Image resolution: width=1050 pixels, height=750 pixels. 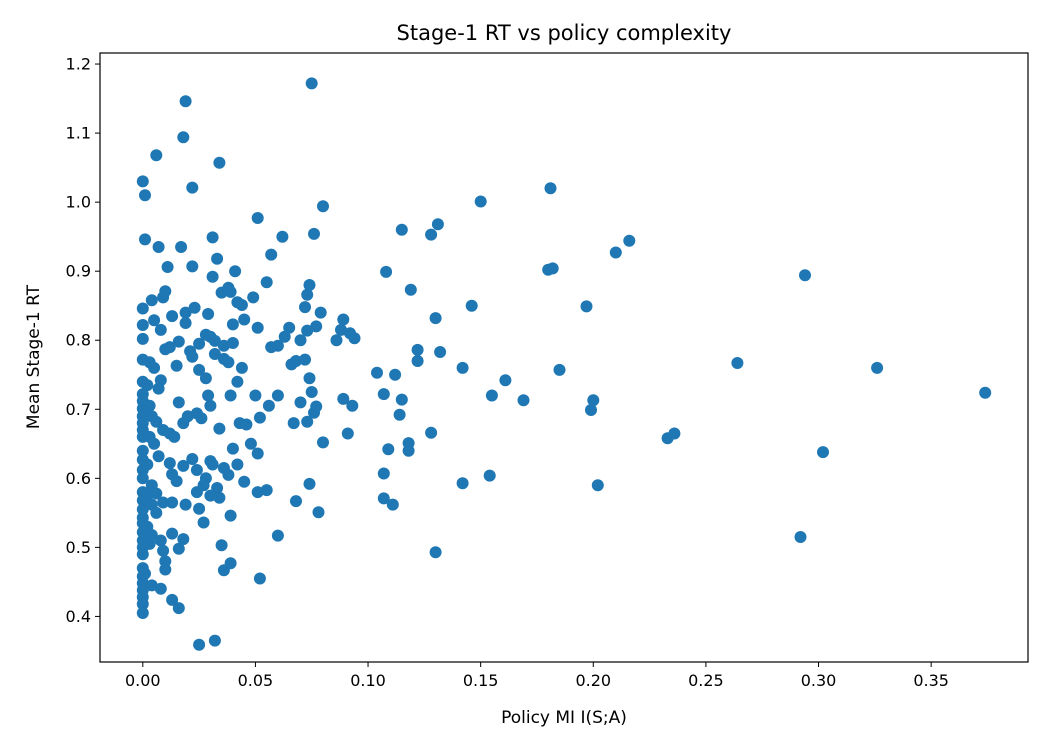 What do you see at coordinates (564, 33) in the screenshot?
I see `chart-title: Stage-1 RT vs policy complexity` at bounding box center [564, 33].